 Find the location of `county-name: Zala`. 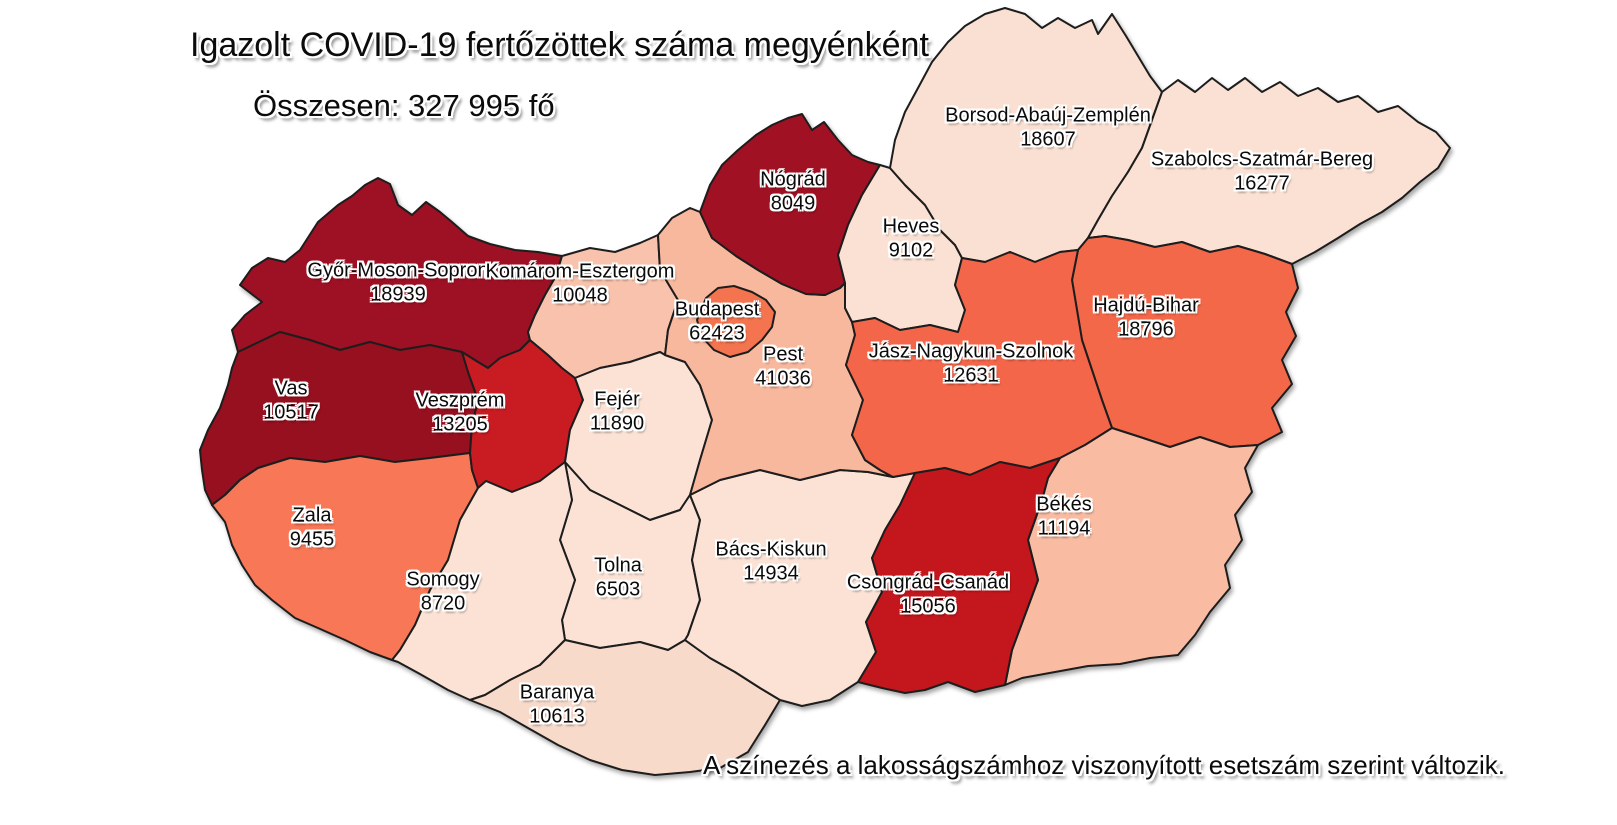

county-name: Zala is located at coordinates (312, 515).